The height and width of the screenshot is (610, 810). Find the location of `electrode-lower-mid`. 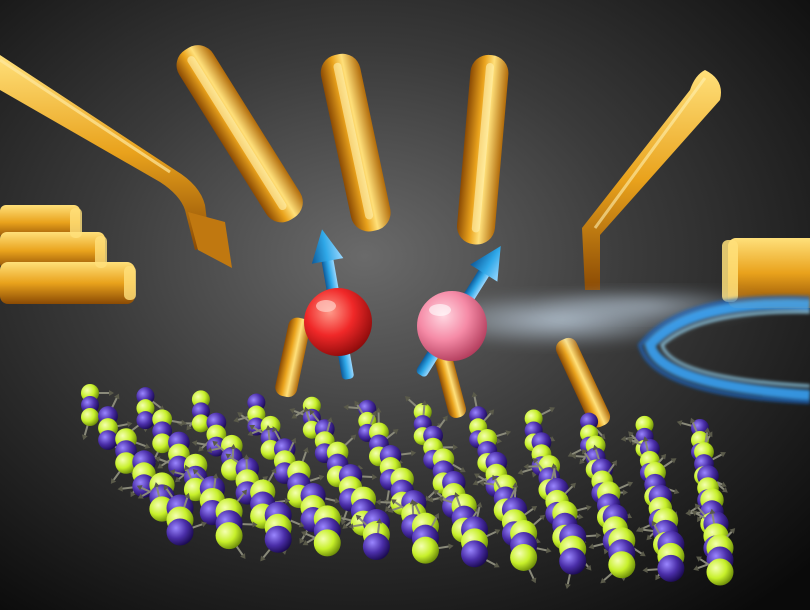

electrode-lower-mid is located at coordinates (450, 383).